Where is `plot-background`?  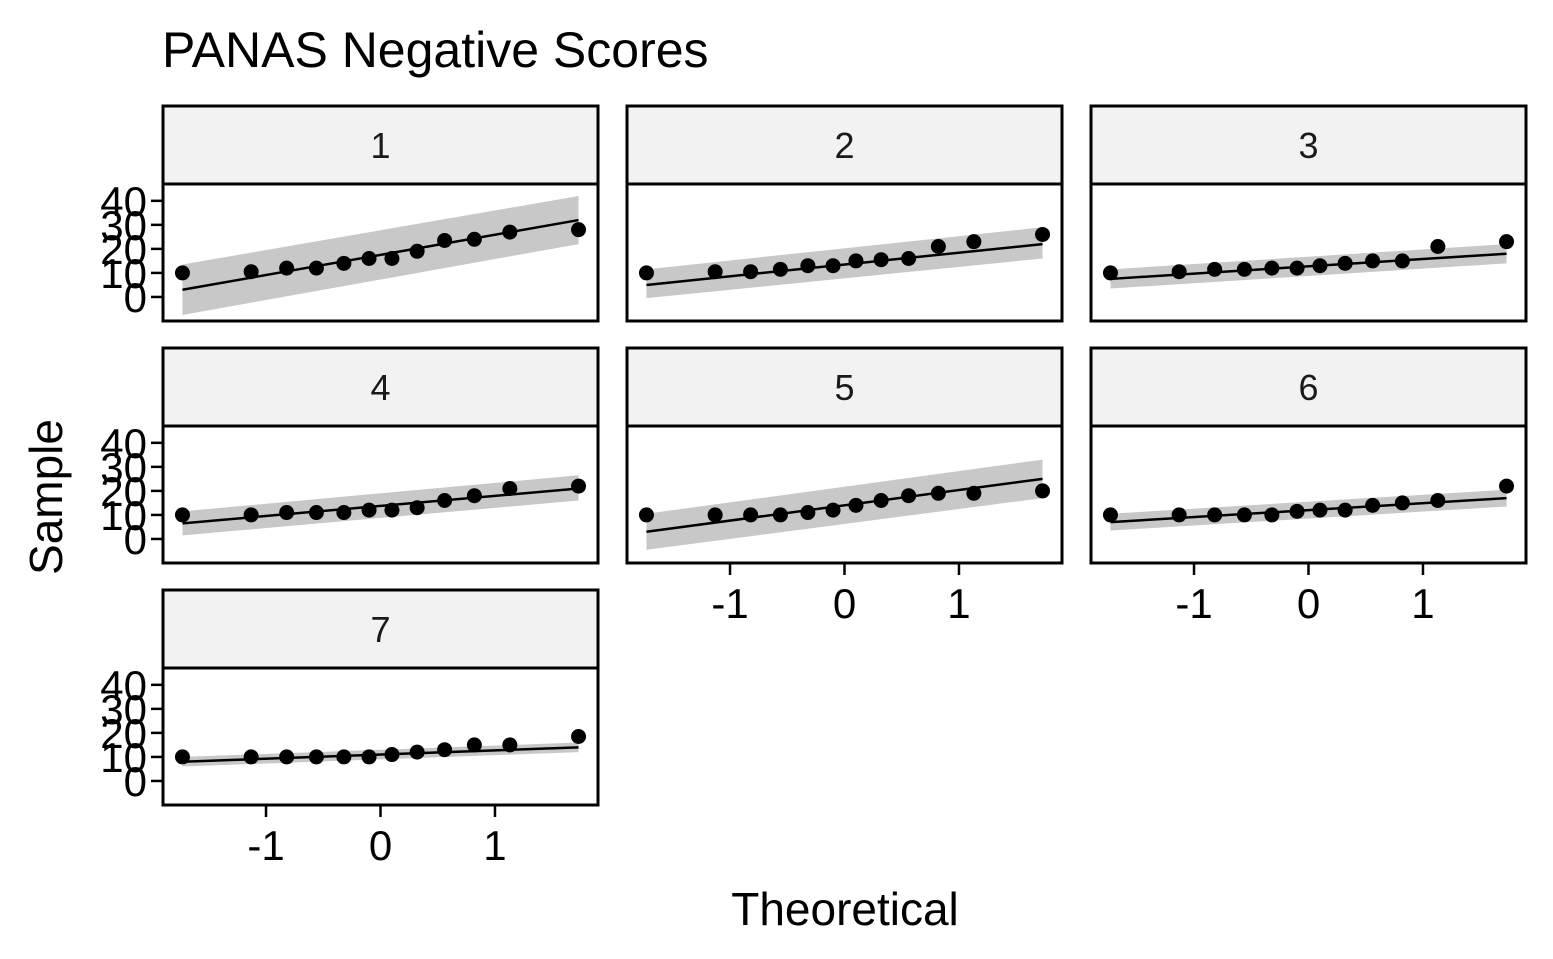 plot-background is located at coordinates (380, 736).